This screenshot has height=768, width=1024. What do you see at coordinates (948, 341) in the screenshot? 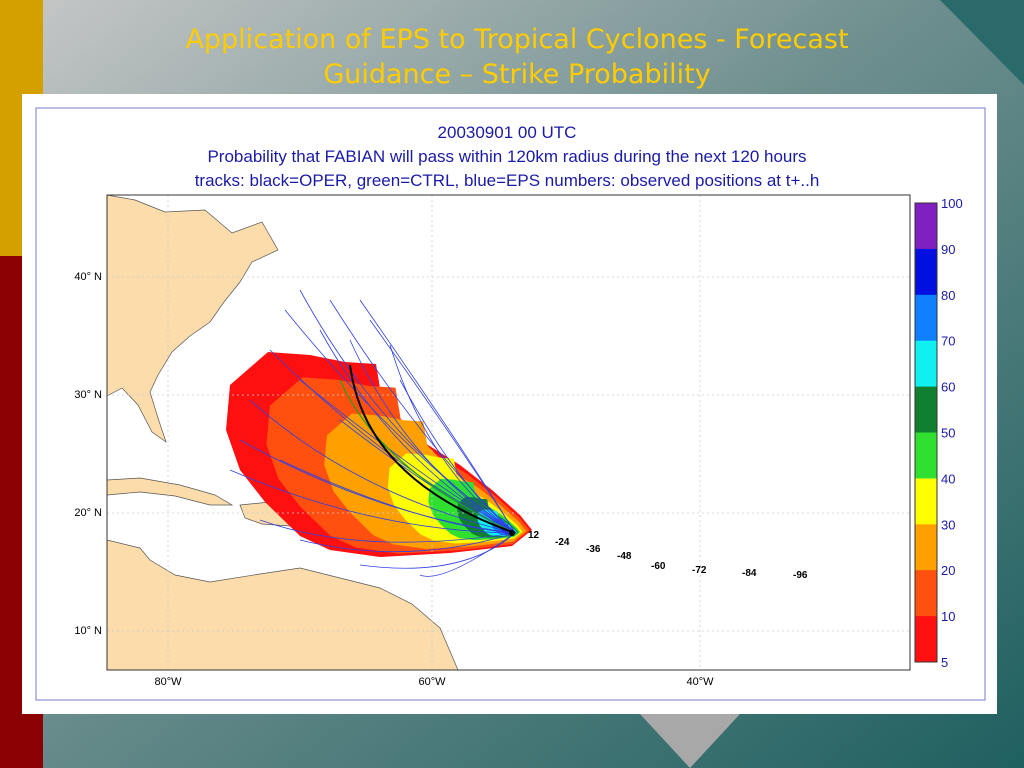
I see `colorbar-label: 70` at bounding box center [948, 341].